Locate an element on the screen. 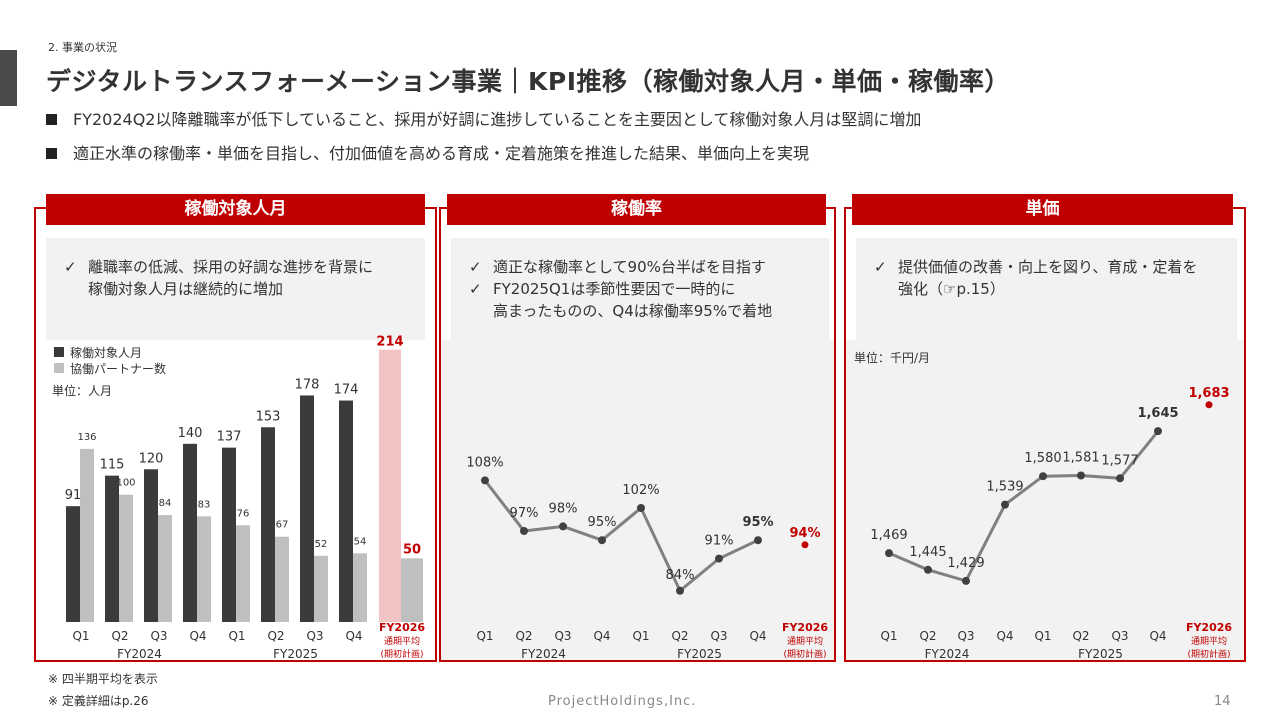 This screenshot has height=720, width=1280. bar-value-label: 83 is located at coordinates (204, 504).